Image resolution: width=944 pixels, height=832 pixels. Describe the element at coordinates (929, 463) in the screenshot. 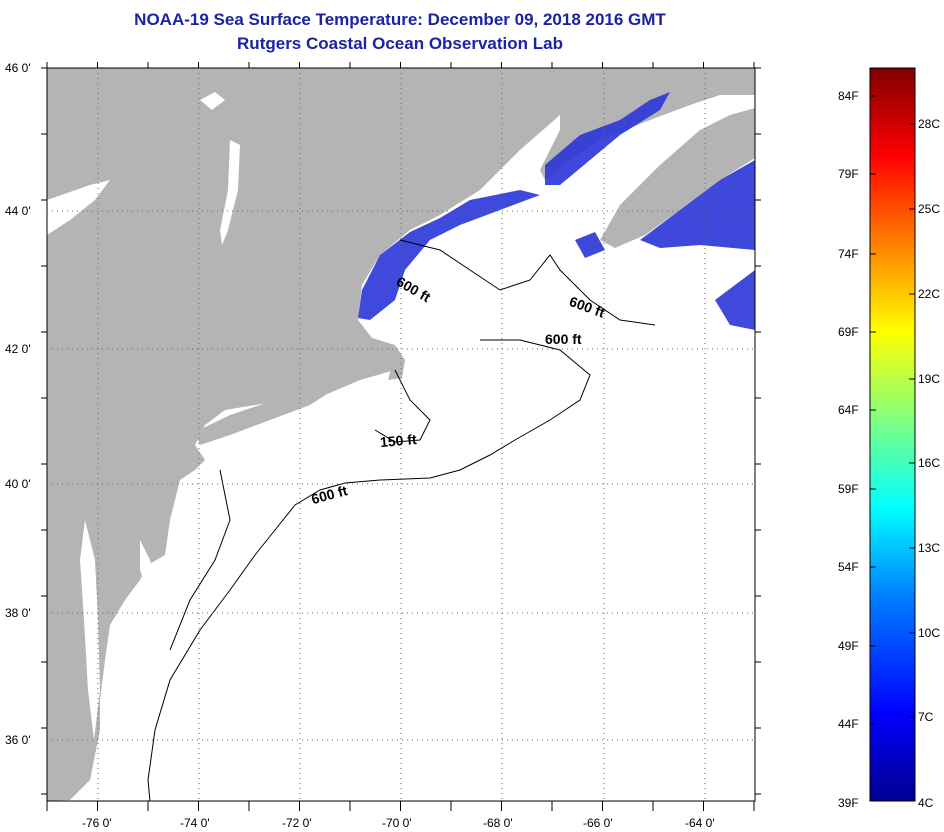

I see `cb-c-16: 16C` at that location.